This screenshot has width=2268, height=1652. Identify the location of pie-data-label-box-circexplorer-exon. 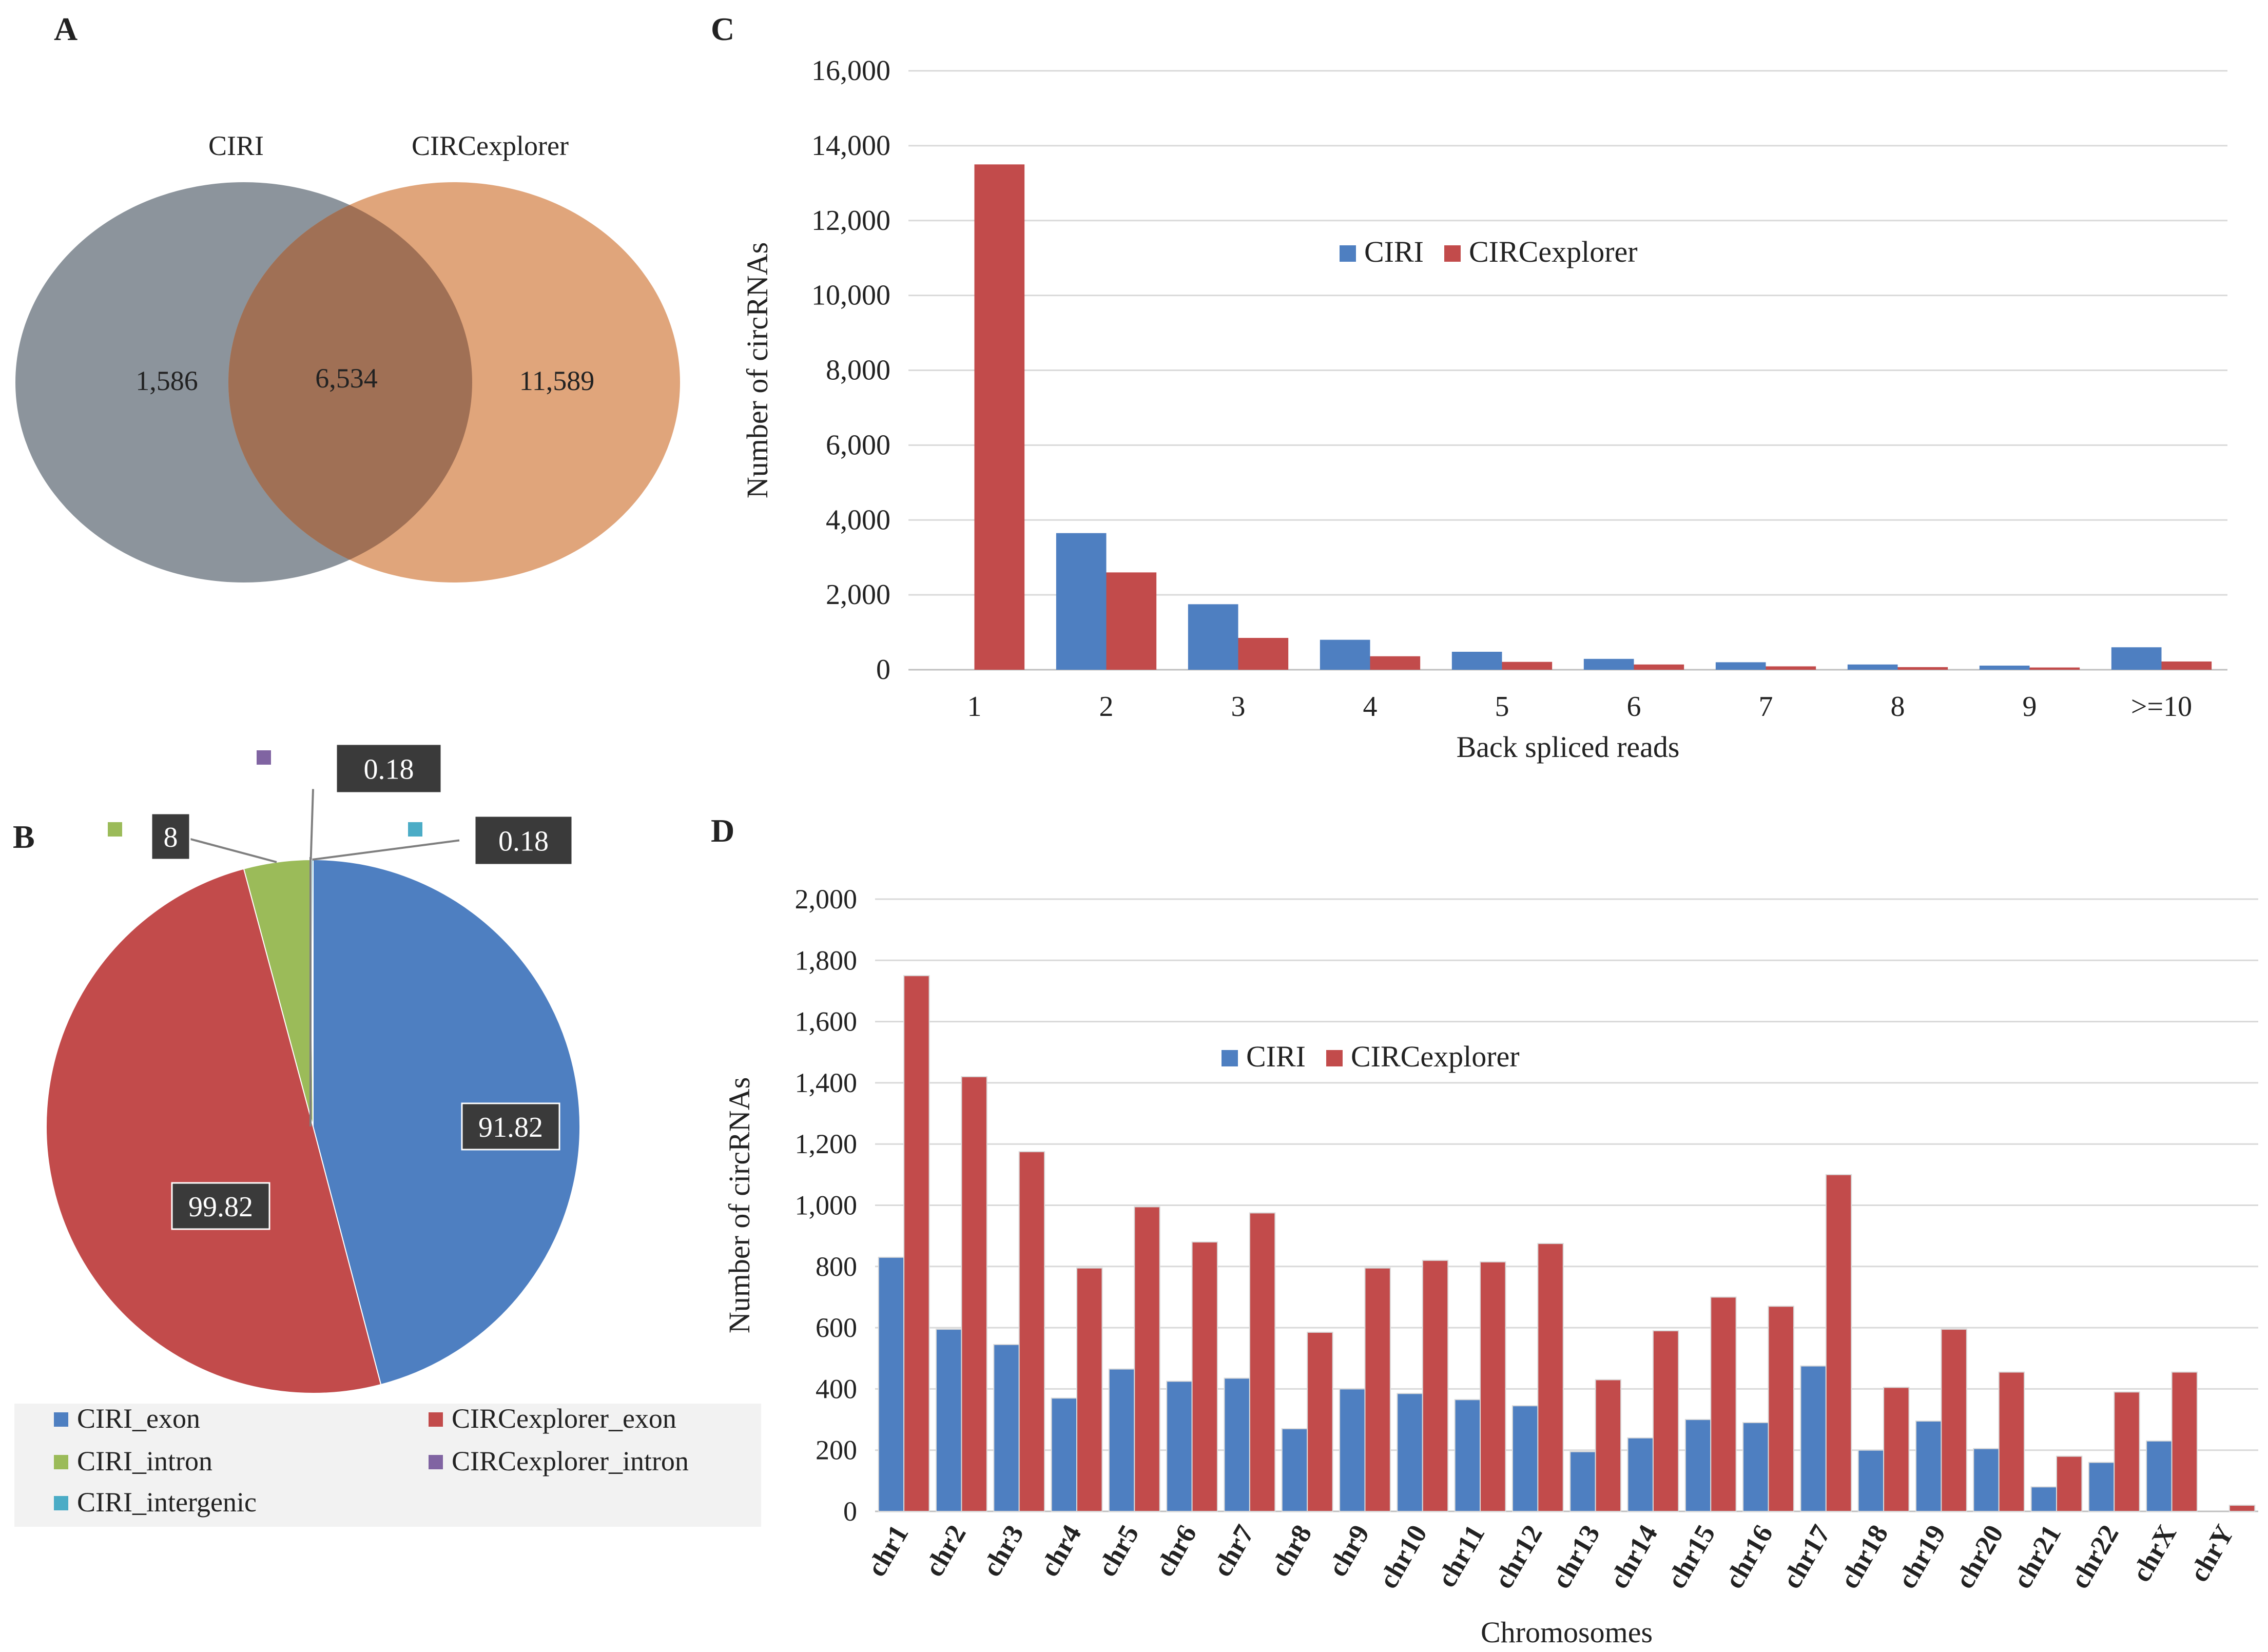
(221, 1206).